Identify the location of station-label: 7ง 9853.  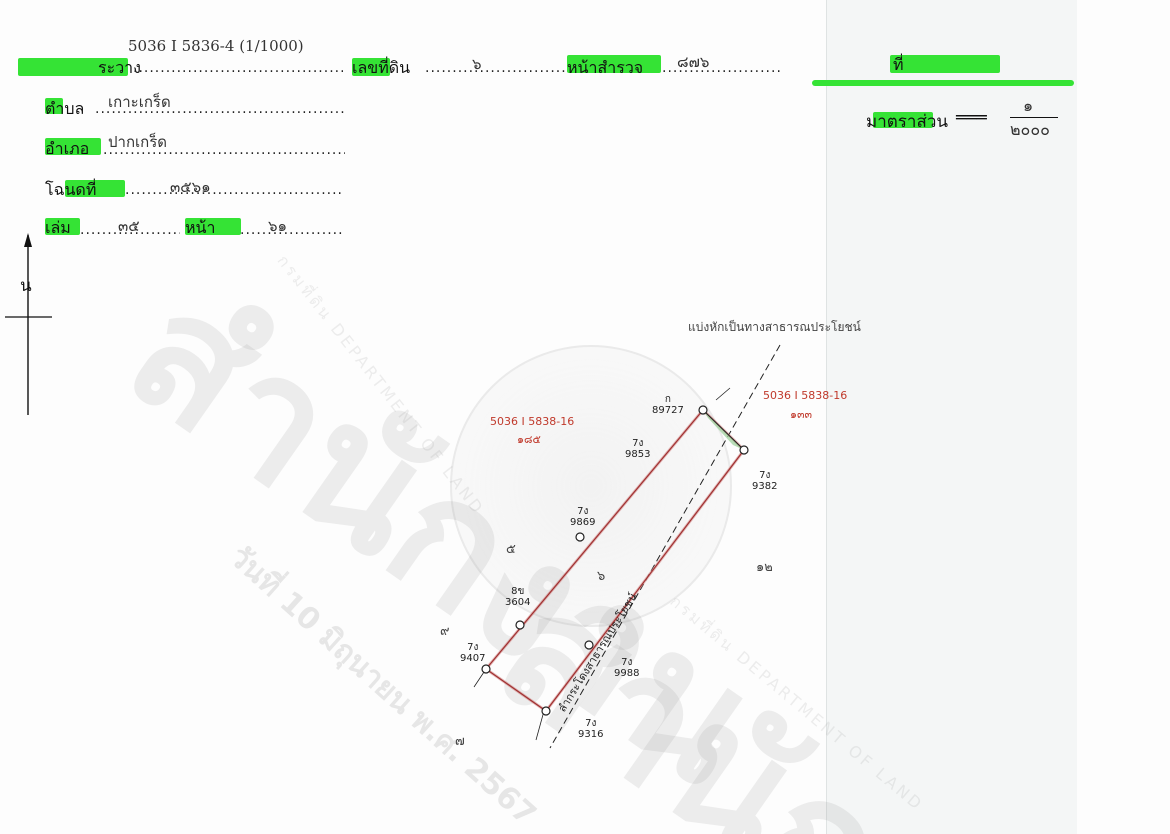
(638, 449).